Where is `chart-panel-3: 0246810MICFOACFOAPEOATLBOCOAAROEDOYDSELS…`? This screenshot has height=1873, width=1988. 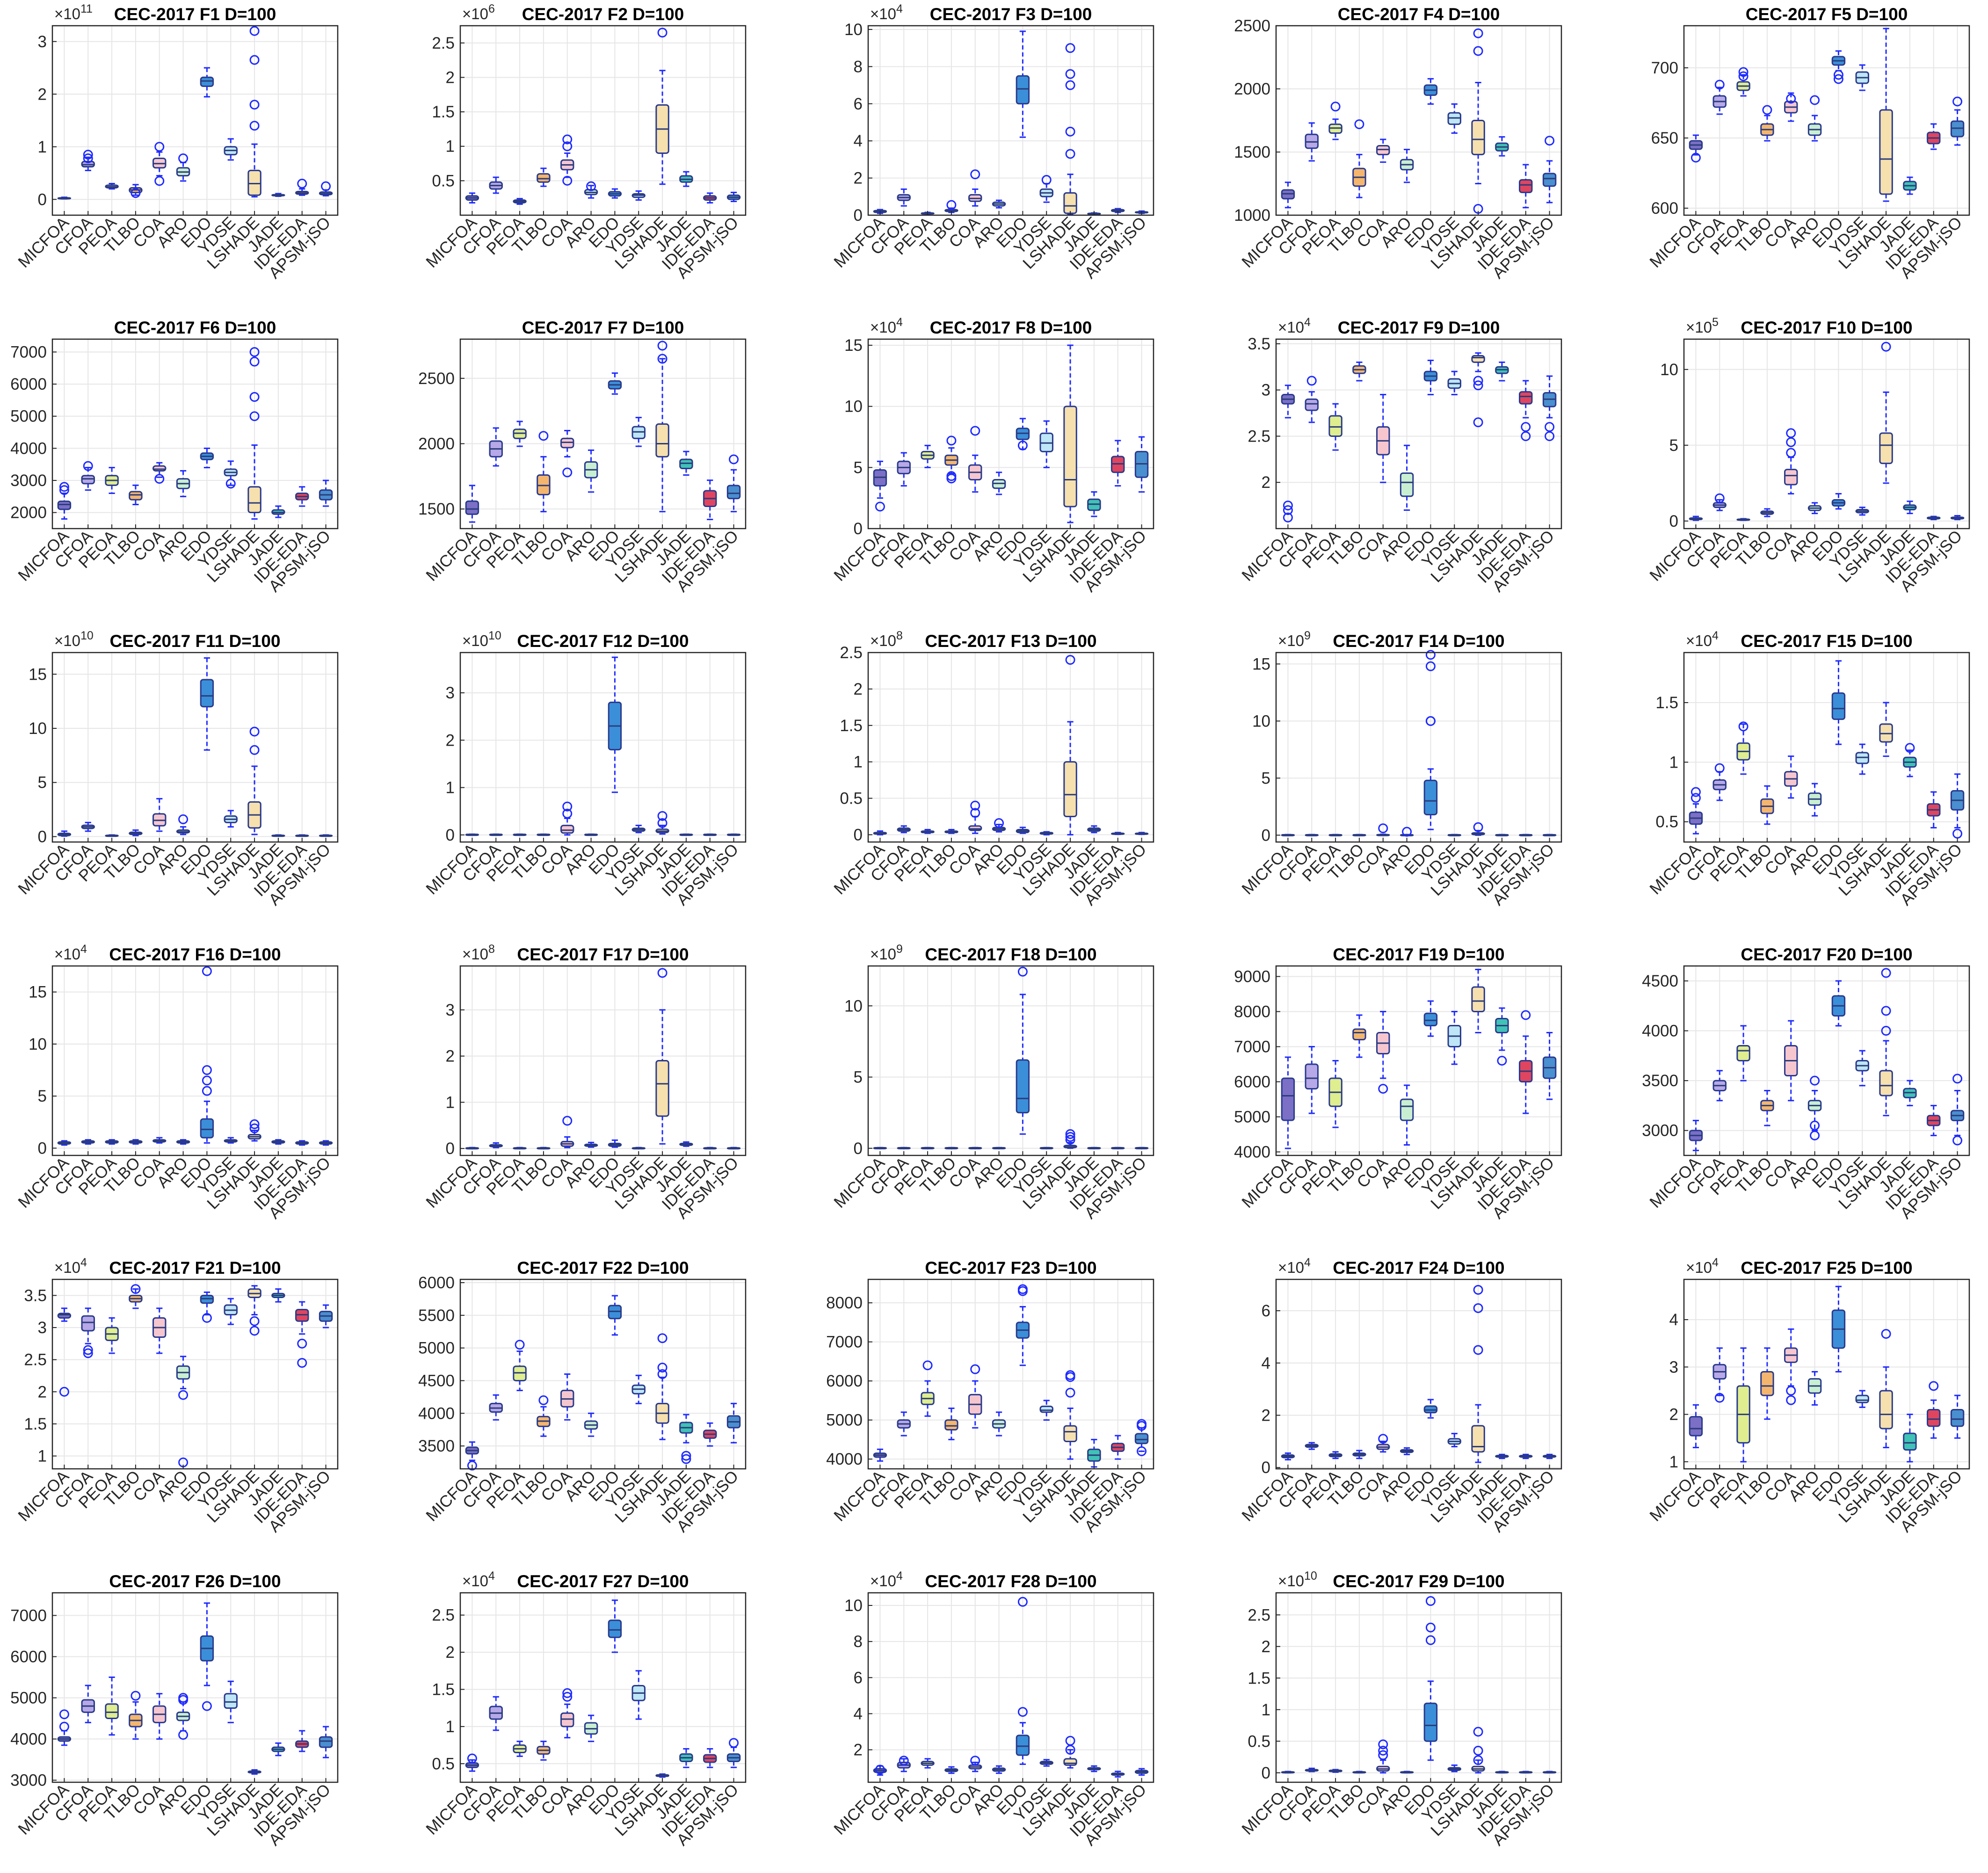
chart-panel-3: 0246810MICFOACFOAPEOATLBOCOAAROEDOYDSELS… is located at coordinates (992, 142).